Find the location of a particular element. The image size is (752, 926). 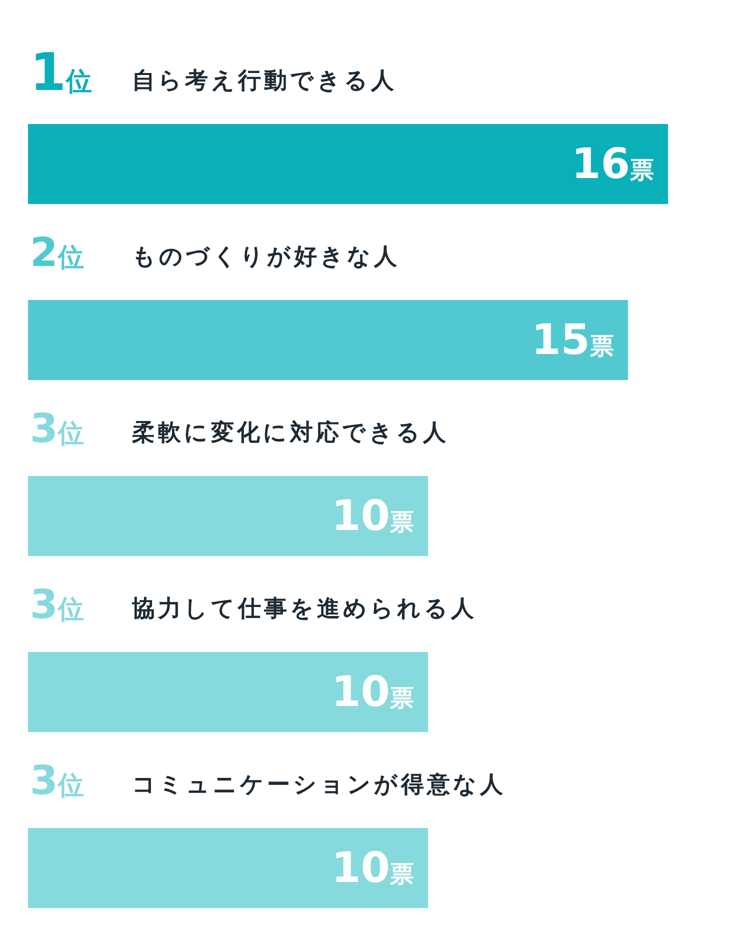

y-tick-label: ものづくりが好きな人 is located at coordinates (266, 257).